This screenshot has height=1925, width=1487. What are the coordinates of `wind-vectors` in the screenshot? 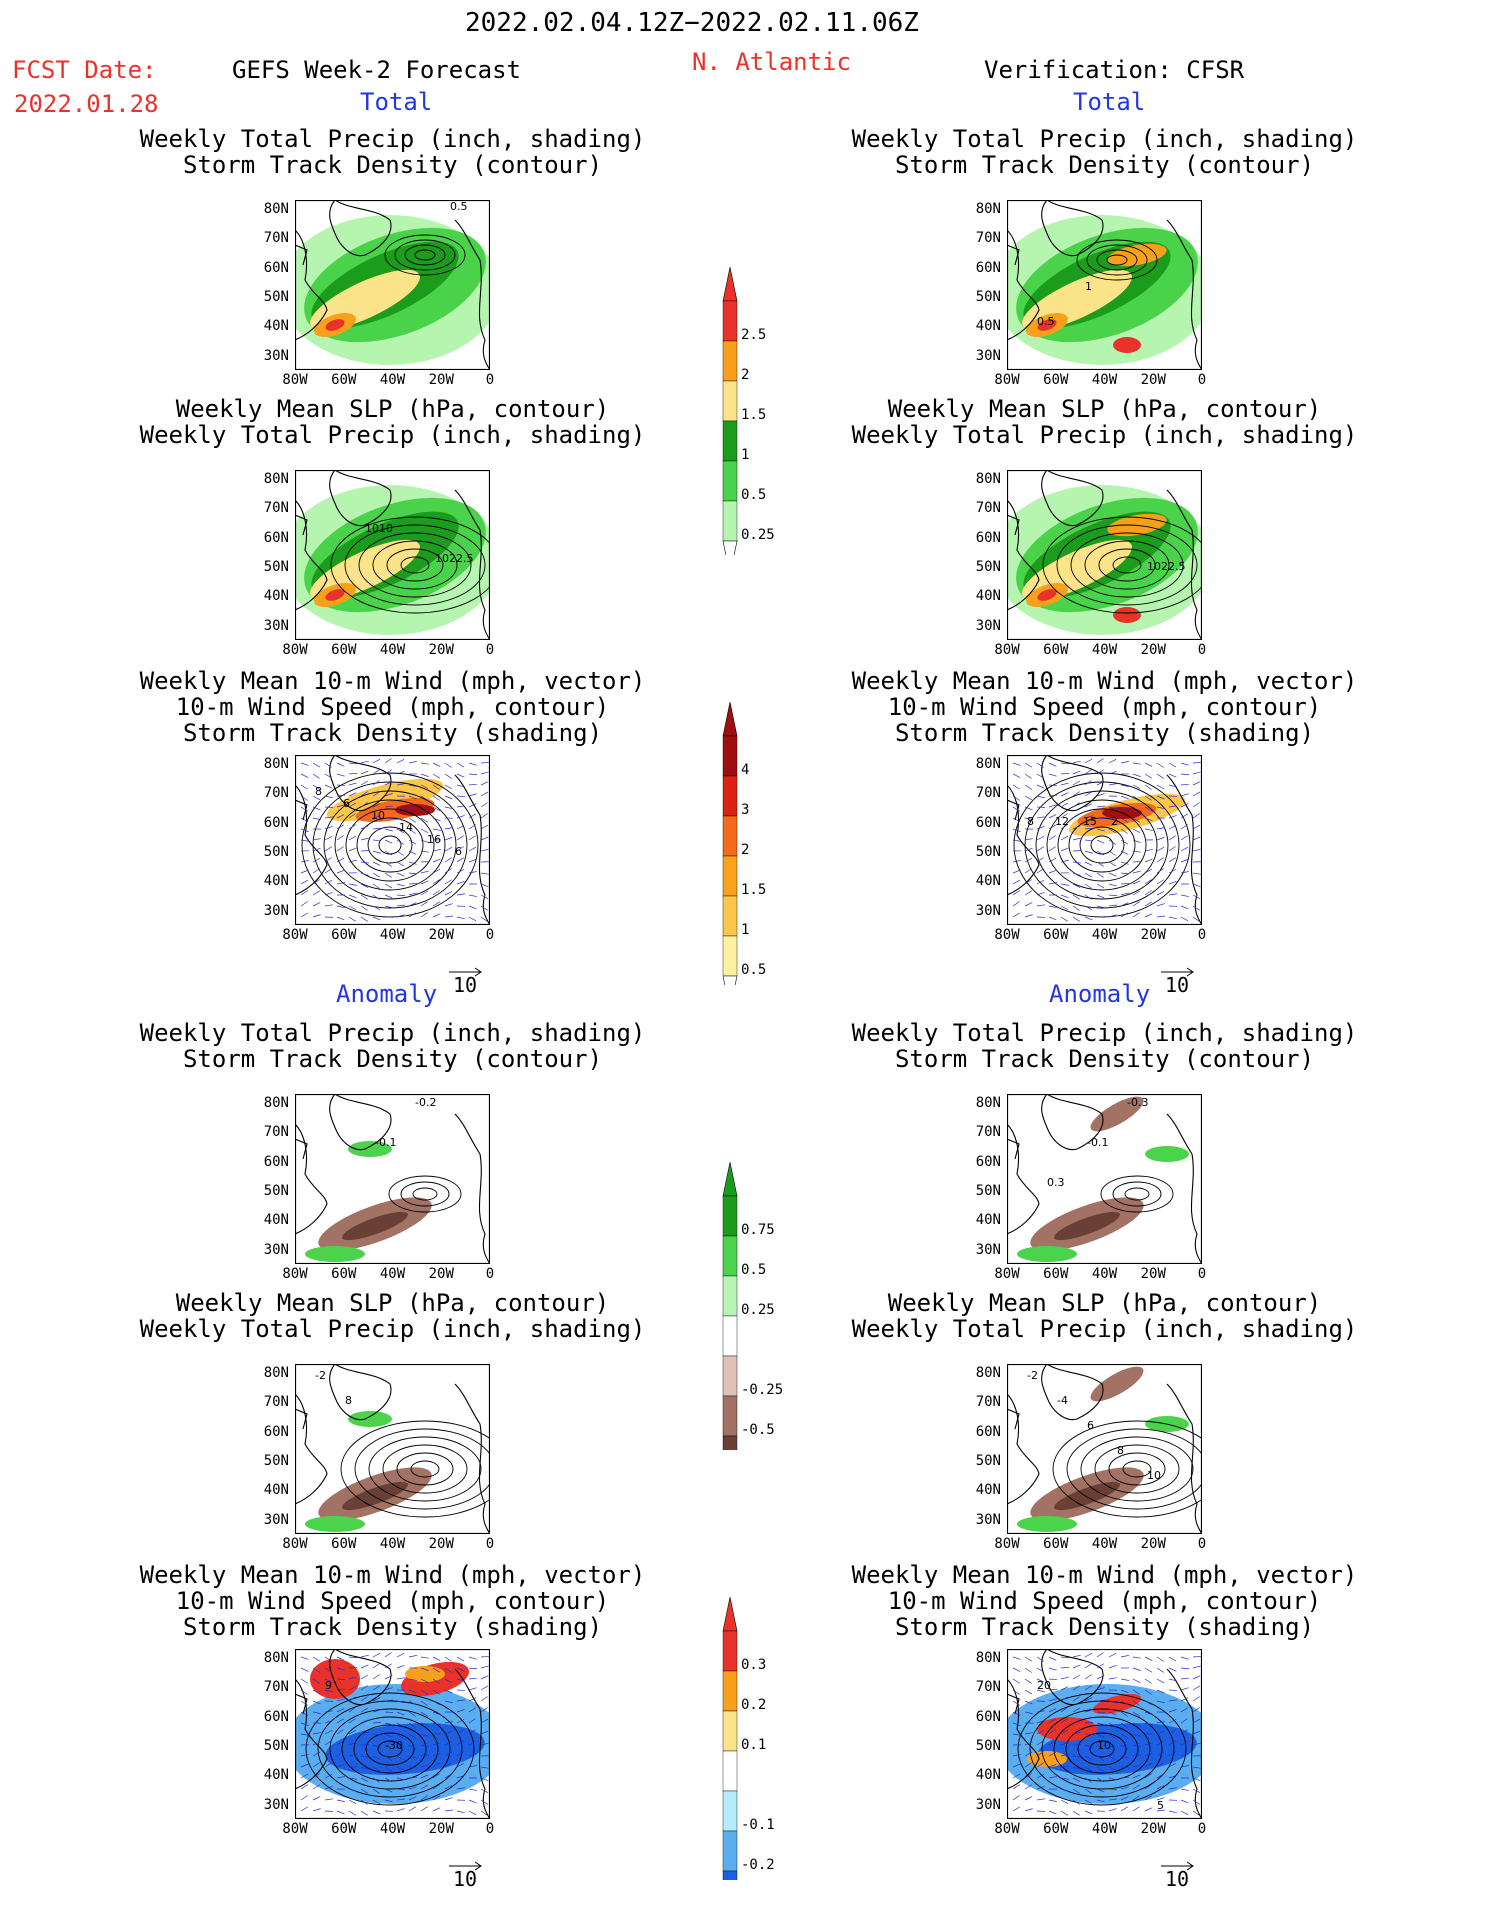 It's located at (1107, 1734).